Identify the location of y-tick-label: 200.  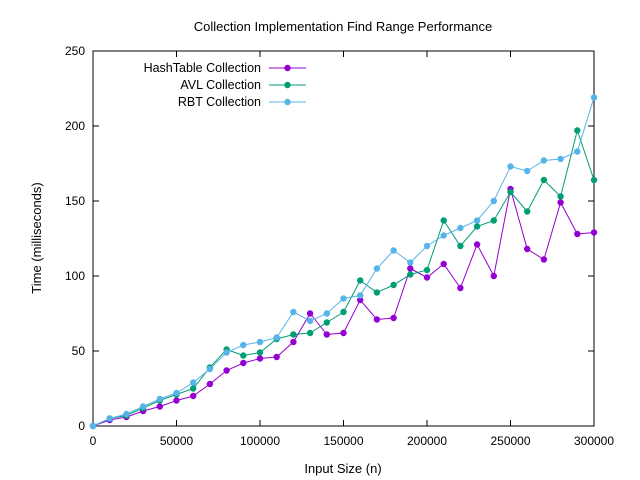
(75, 126).